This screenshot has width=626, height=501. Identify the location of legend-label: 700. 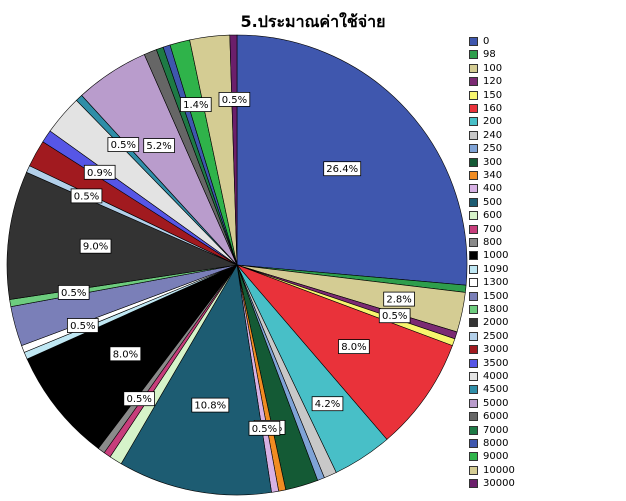
(493, 229).